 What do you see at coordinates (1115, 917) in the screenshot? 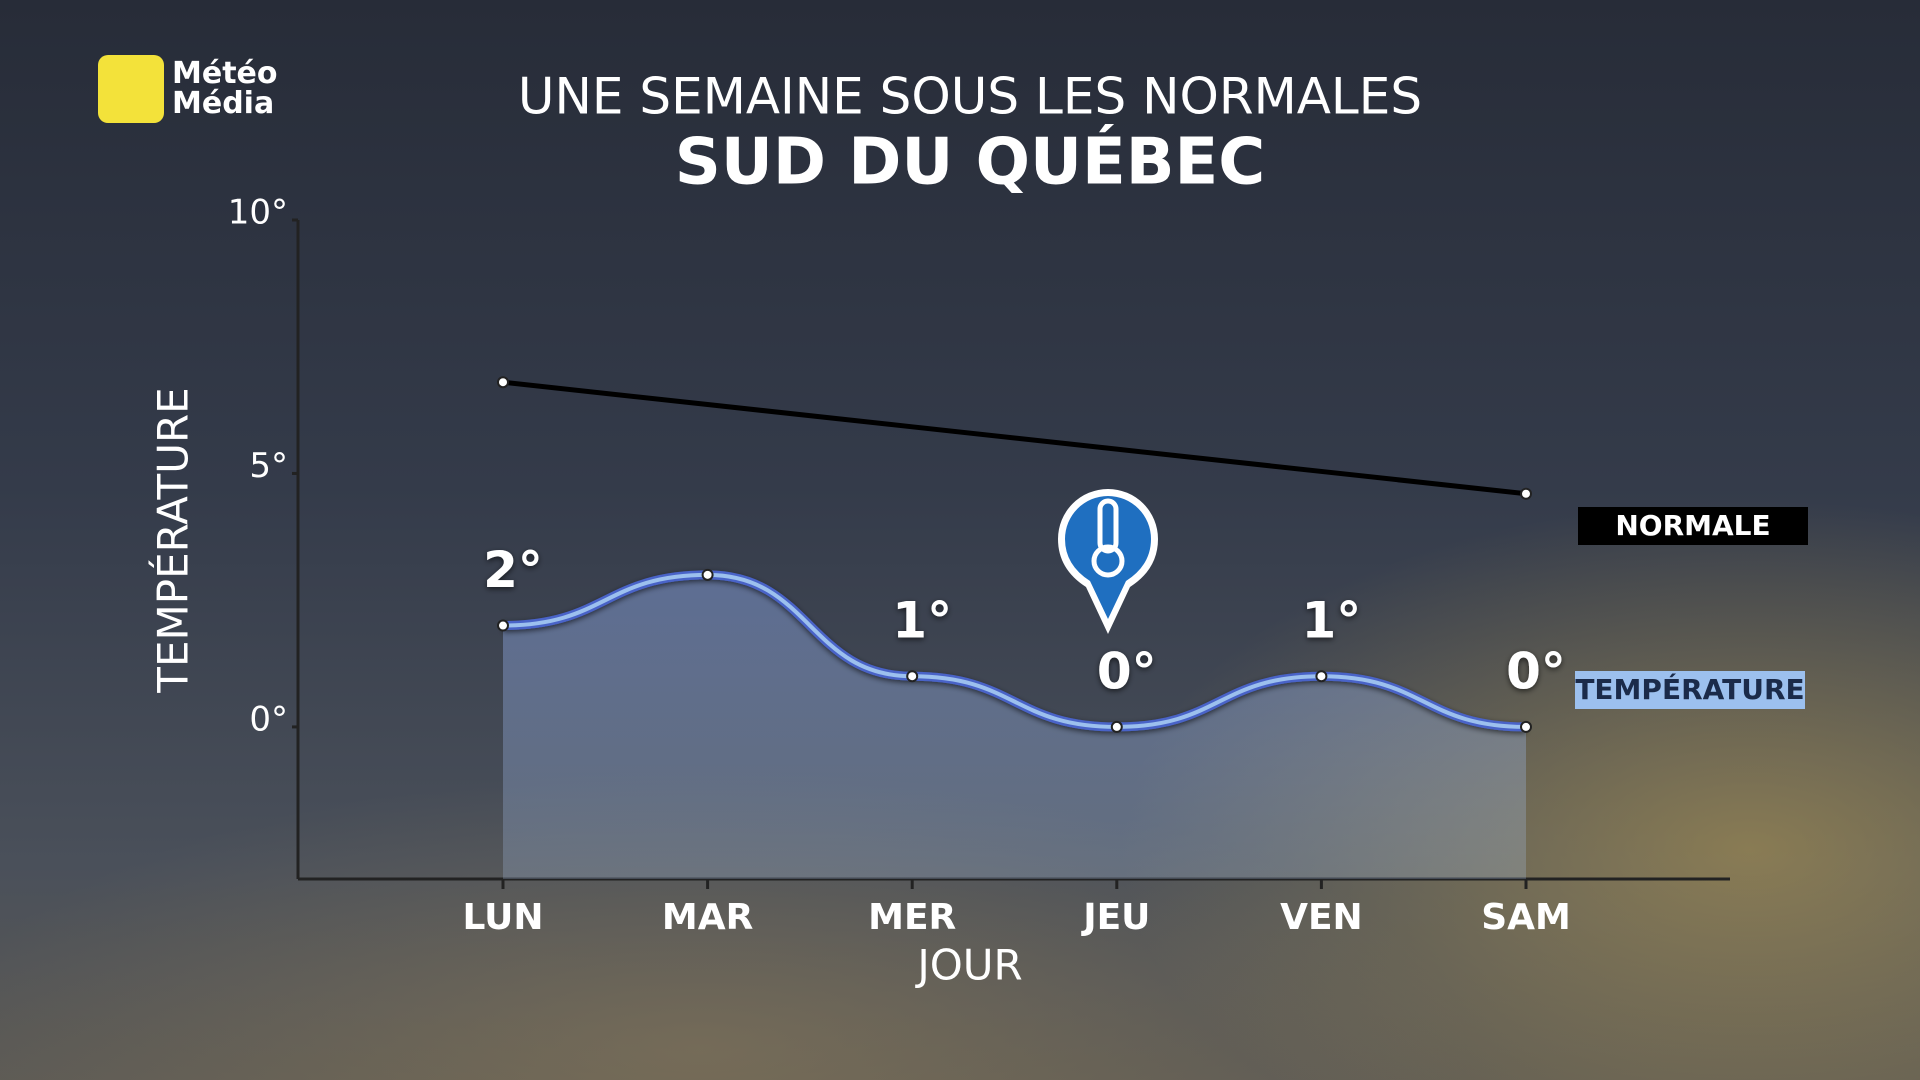
I see `x-tick-label: JEU` at bounding box center [1115, 917].